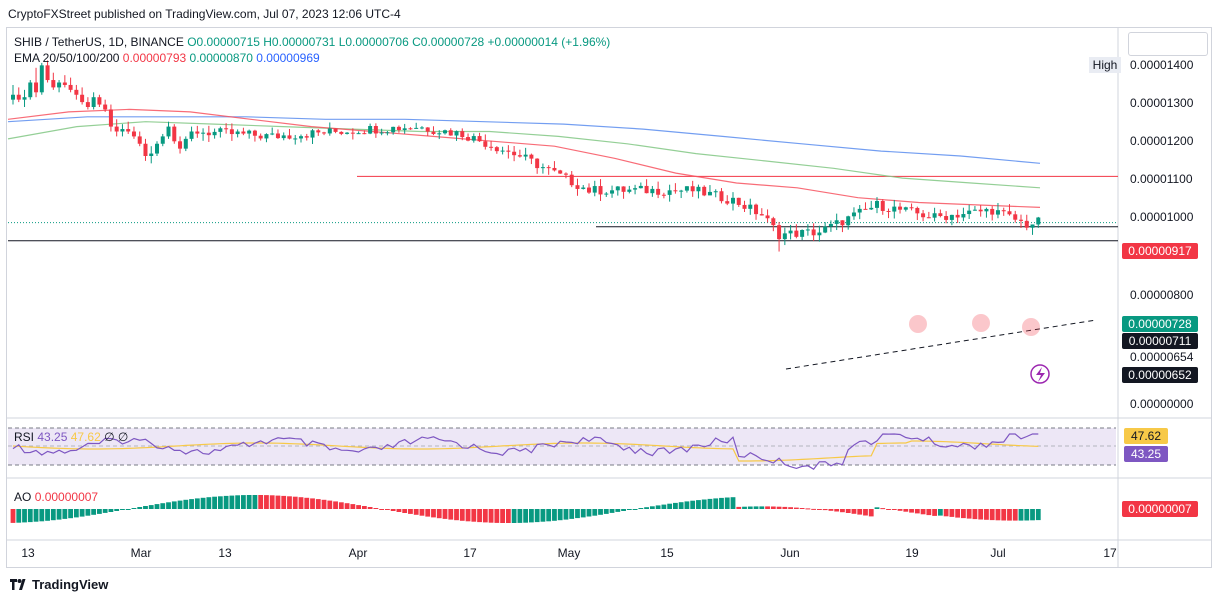 The width and height of the screenshot is (1219, 603). I want to click on support-price-tag: 0.00000652, so click(1160, 375).